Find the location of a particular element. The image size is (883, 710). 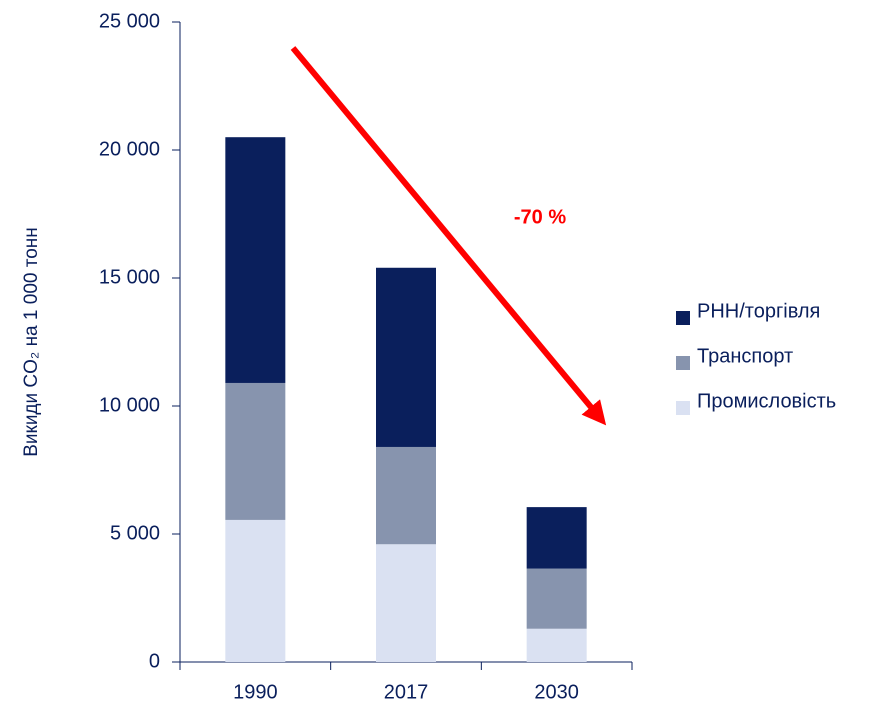

y-tick-label: 5 000 is located at coordinates (135, 533).